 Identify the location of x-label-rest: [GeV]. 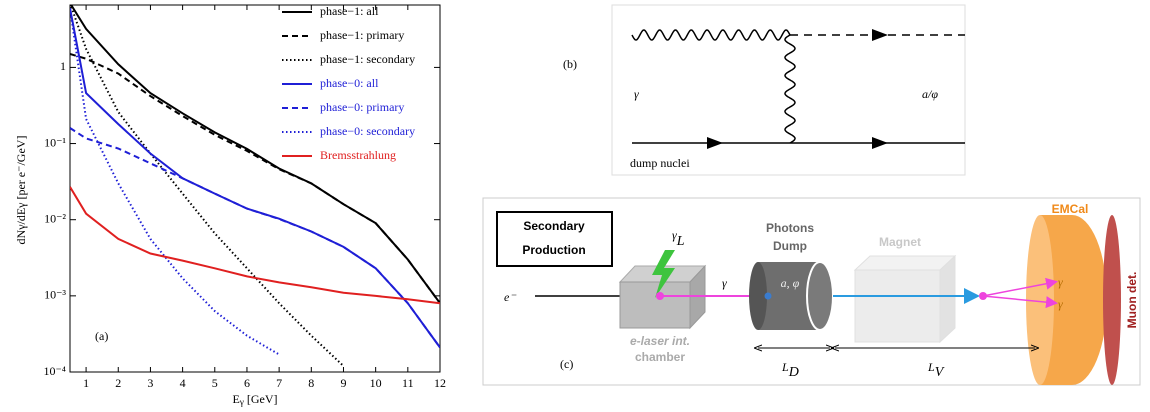
(261, 399).